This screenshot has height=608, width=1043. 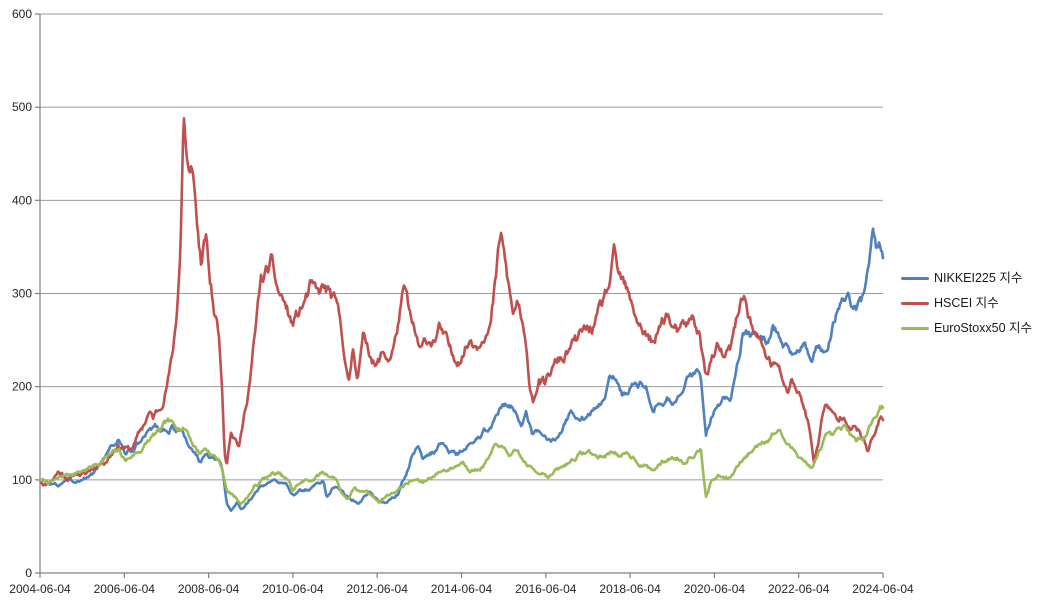 What do you see at coordinates (461, 455) in the screenshot?
I see `series-line-eurostoxx50` at bounding box center [461, 455].